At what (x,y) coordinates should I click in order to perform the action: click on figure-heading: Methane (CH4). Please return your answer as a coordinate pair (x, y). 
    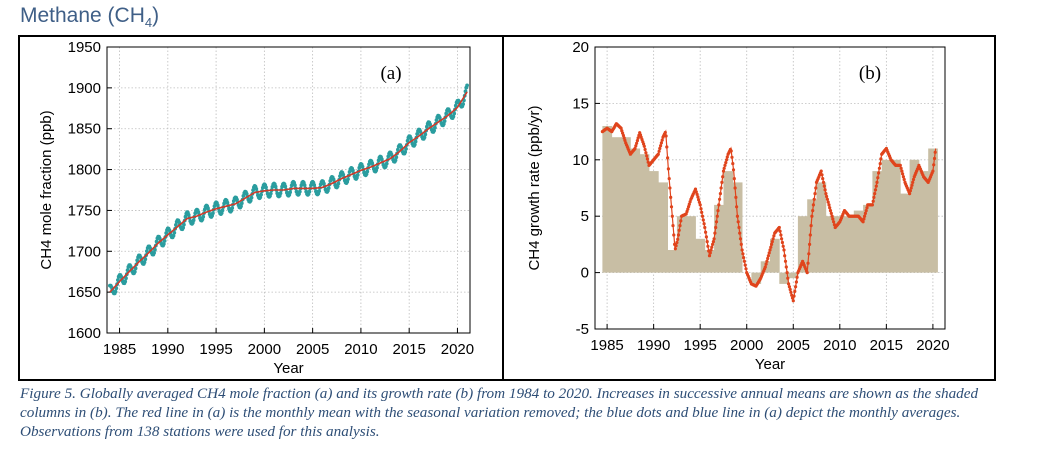
    Looking at the image, I should click on (89, 17).